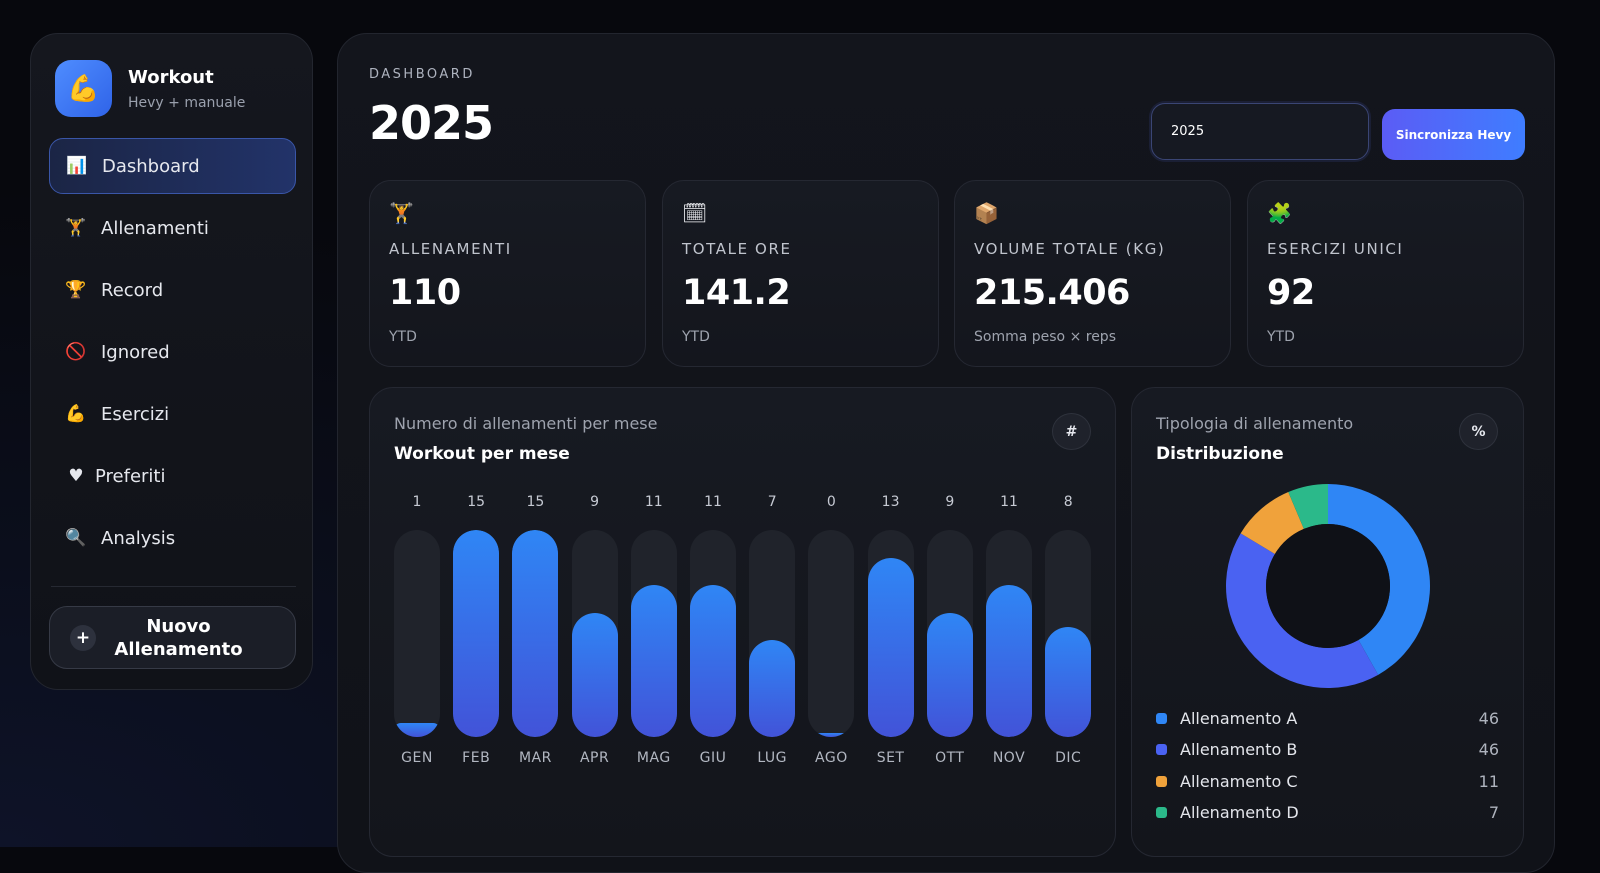 This screenshot has width=1600, height=873. What do you see at coordinates (1239, 781) in the screenshot?
I see `legend-label: Allenamento C` at bounding box center [1239, 781].